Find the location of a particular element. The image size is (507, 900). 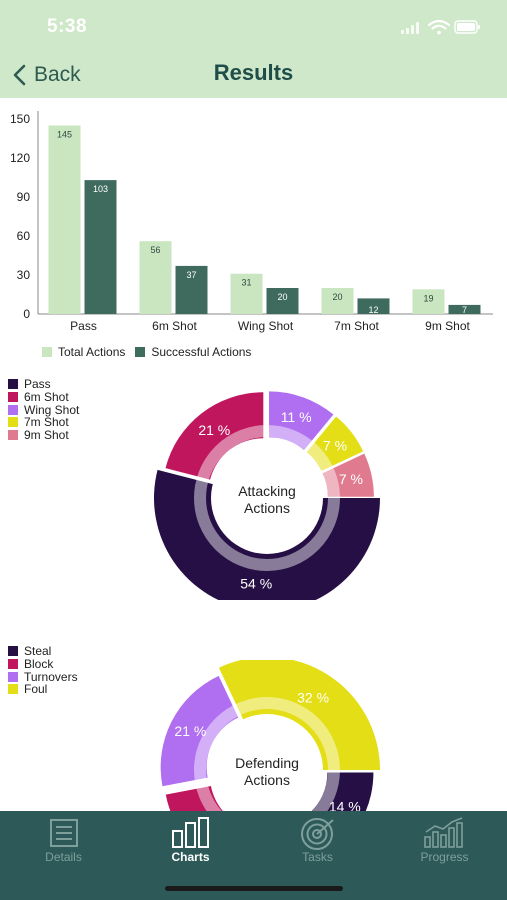

y-tick-label: 0 is located at coordinates (26, 314).